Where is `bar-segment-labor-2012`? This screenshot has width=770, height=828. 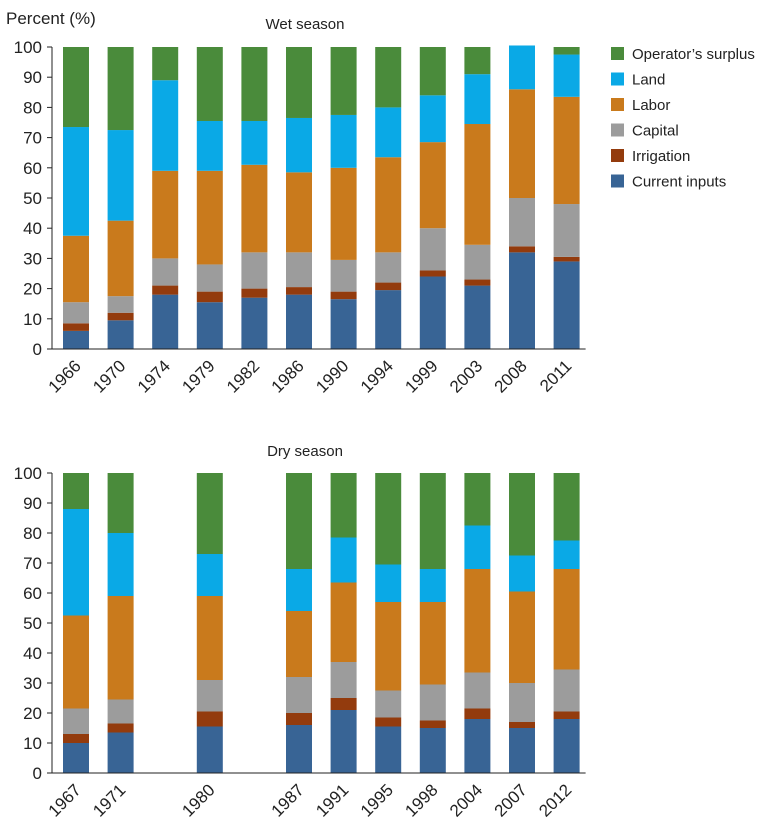 bar-segment-labor-2012 is located at coordinates (566, 619).